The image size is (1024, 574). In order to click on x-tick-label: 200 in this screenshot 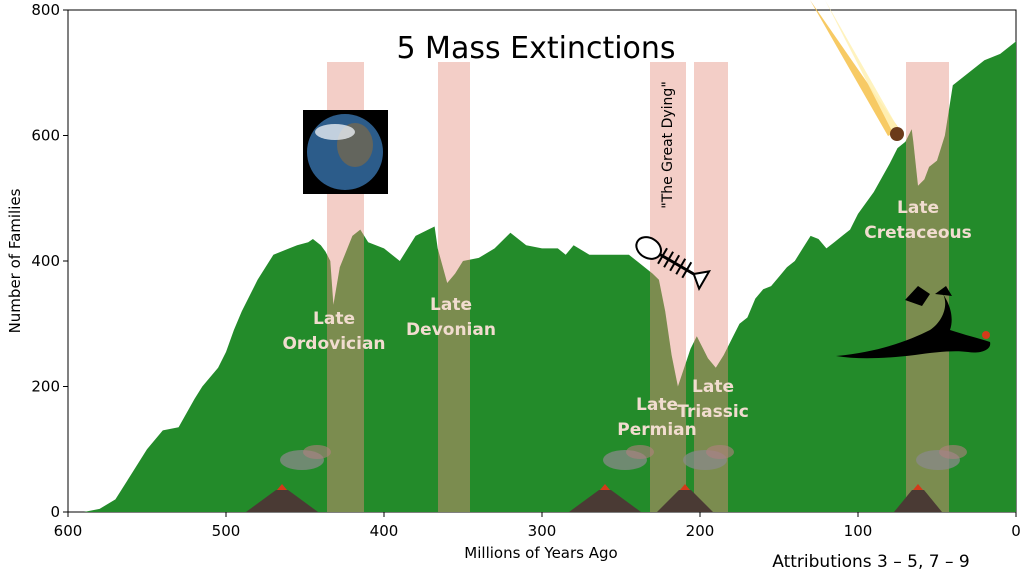, I will do `click(700, 531)`.